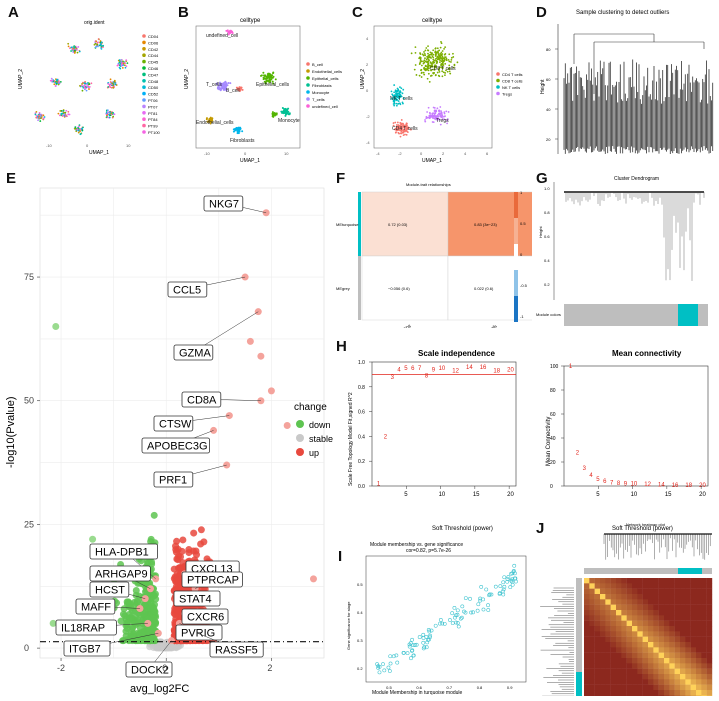 The width and height of the screenshot is (719, 701). I want to click on y-tick-label: 0.4, so click(361, 437).